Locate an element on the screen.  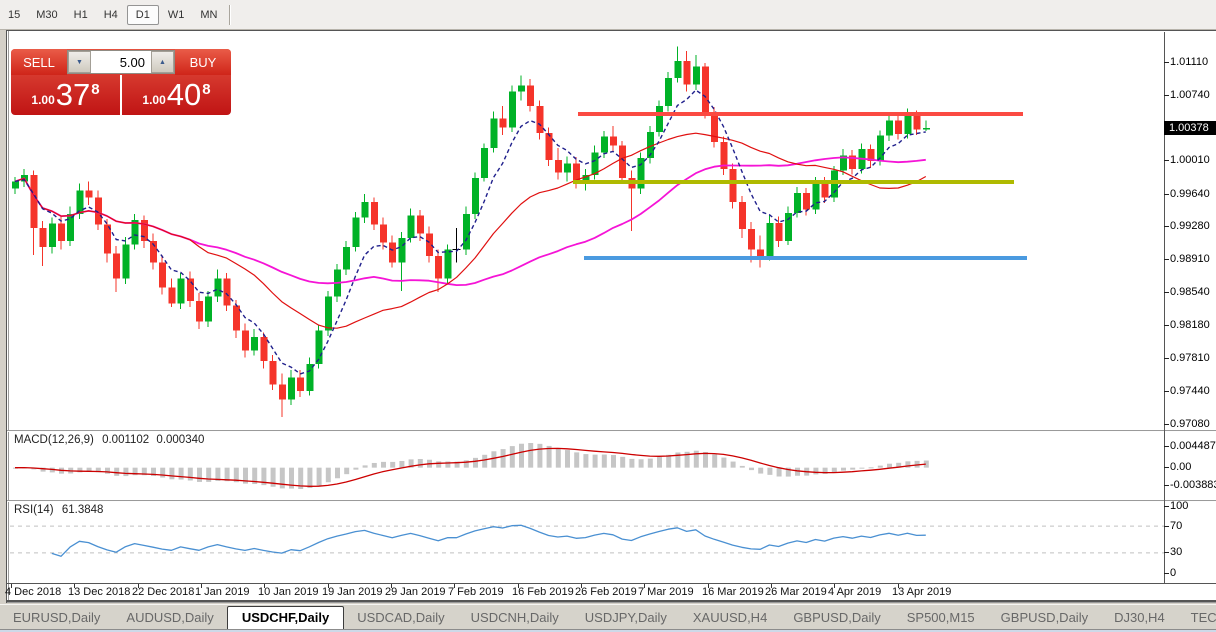
date-axis-label: 13 Dec 2018 is located at coordinates (99, 592).